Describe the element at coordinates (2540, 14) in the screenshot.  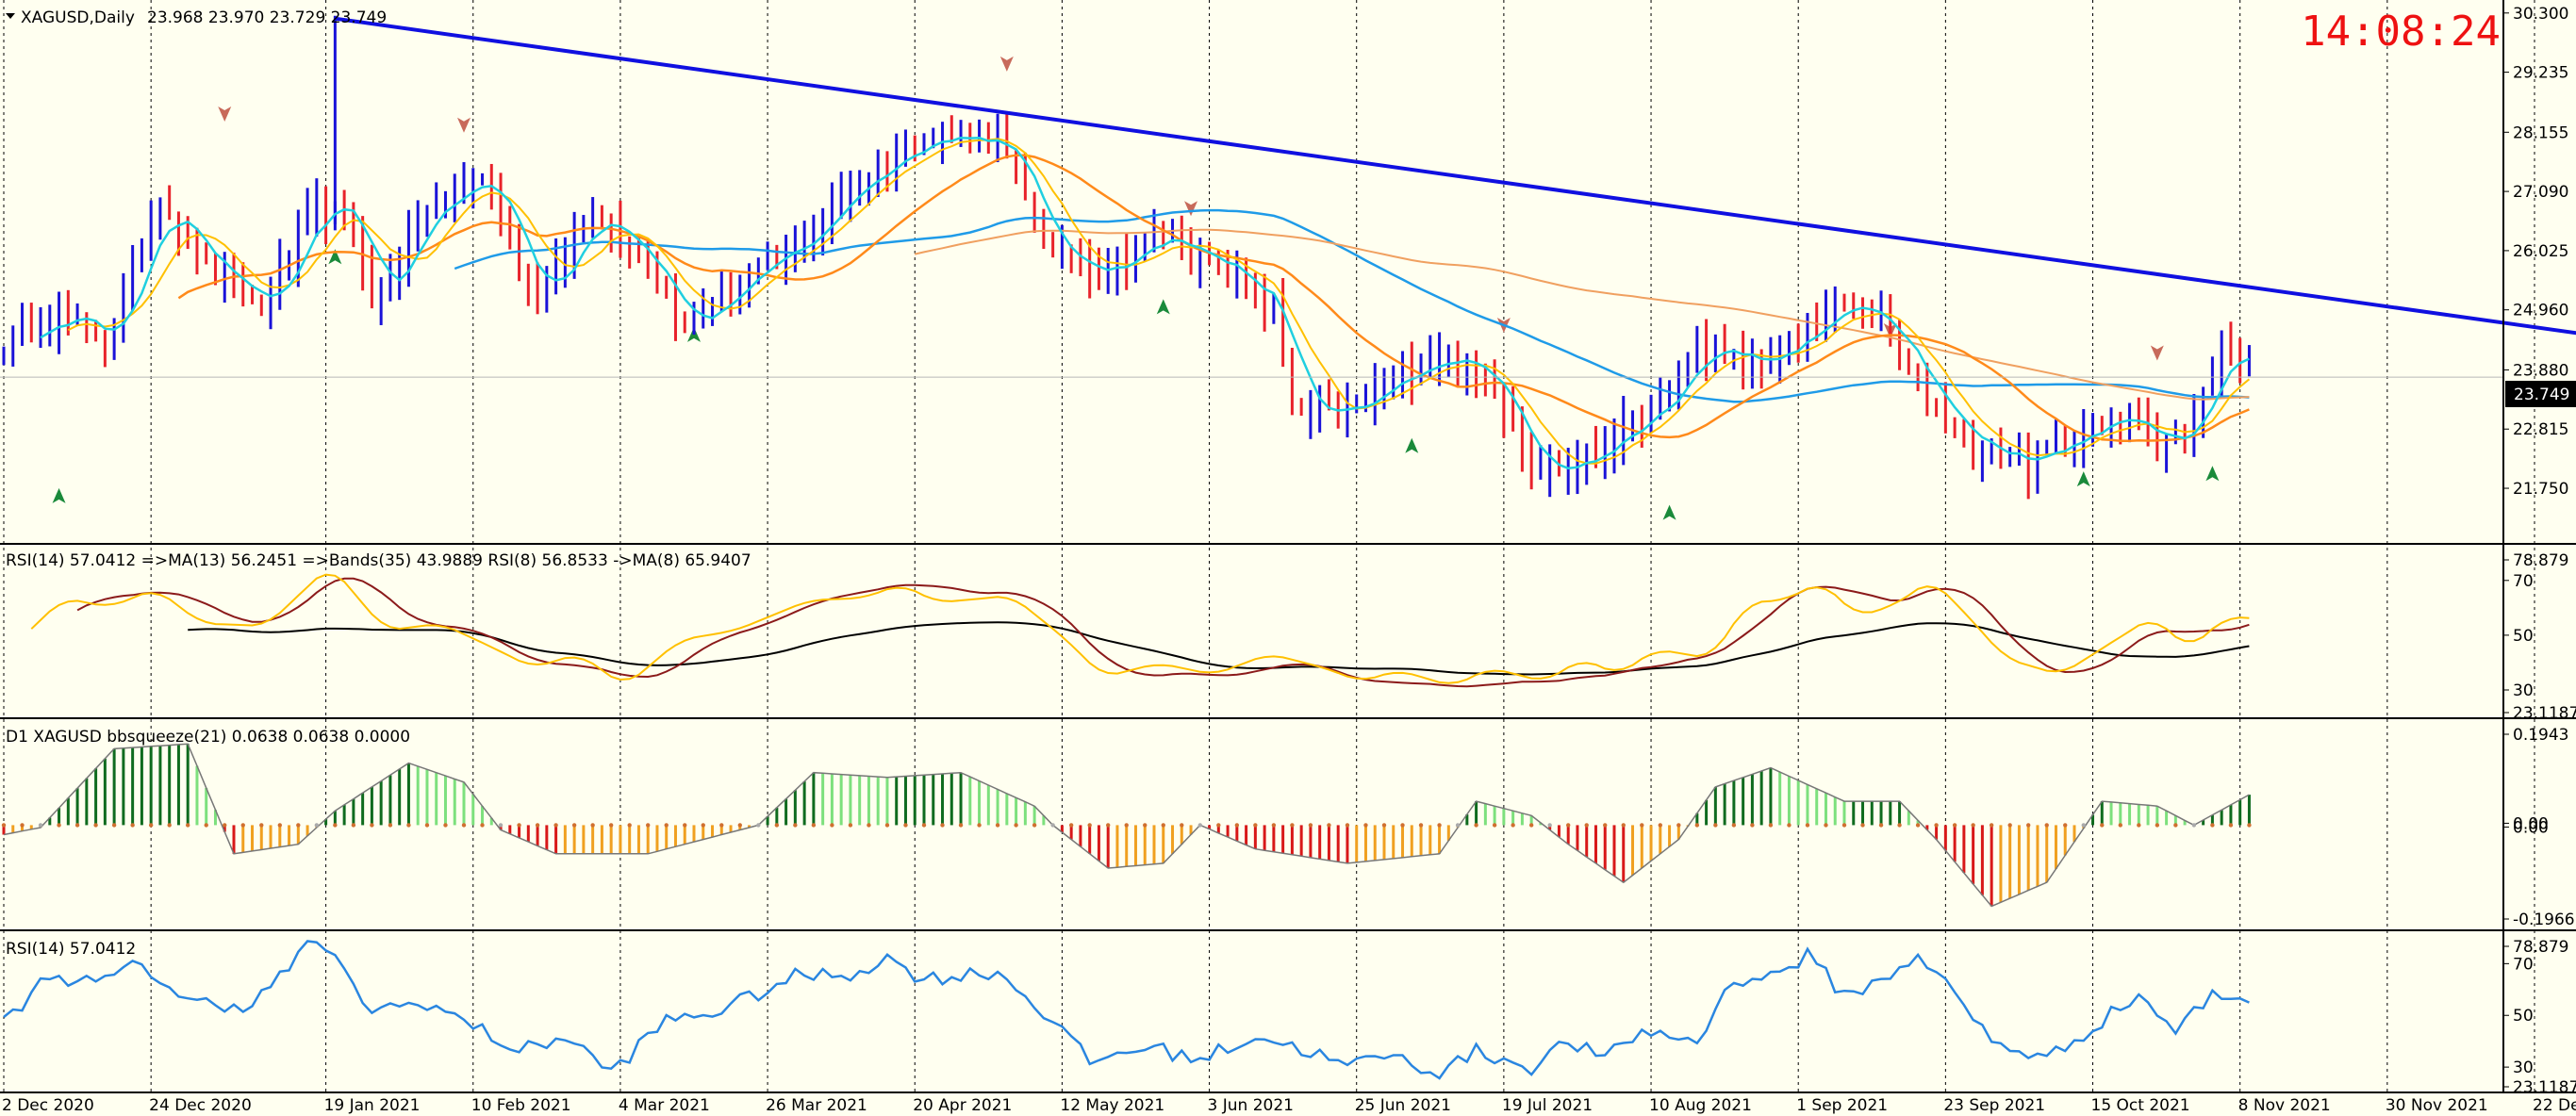
I see `axis-tick-label: 30.300` at that location.